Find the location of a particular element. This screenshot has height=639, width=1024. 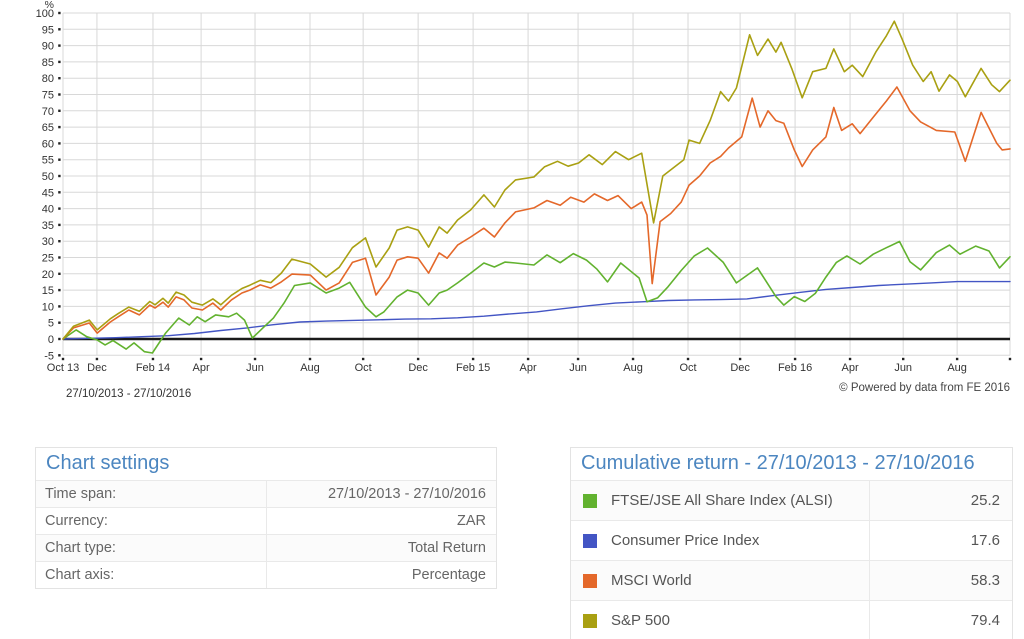

return-row-sp500: S&P 500 79.4 is located at coordinates (791, 619).